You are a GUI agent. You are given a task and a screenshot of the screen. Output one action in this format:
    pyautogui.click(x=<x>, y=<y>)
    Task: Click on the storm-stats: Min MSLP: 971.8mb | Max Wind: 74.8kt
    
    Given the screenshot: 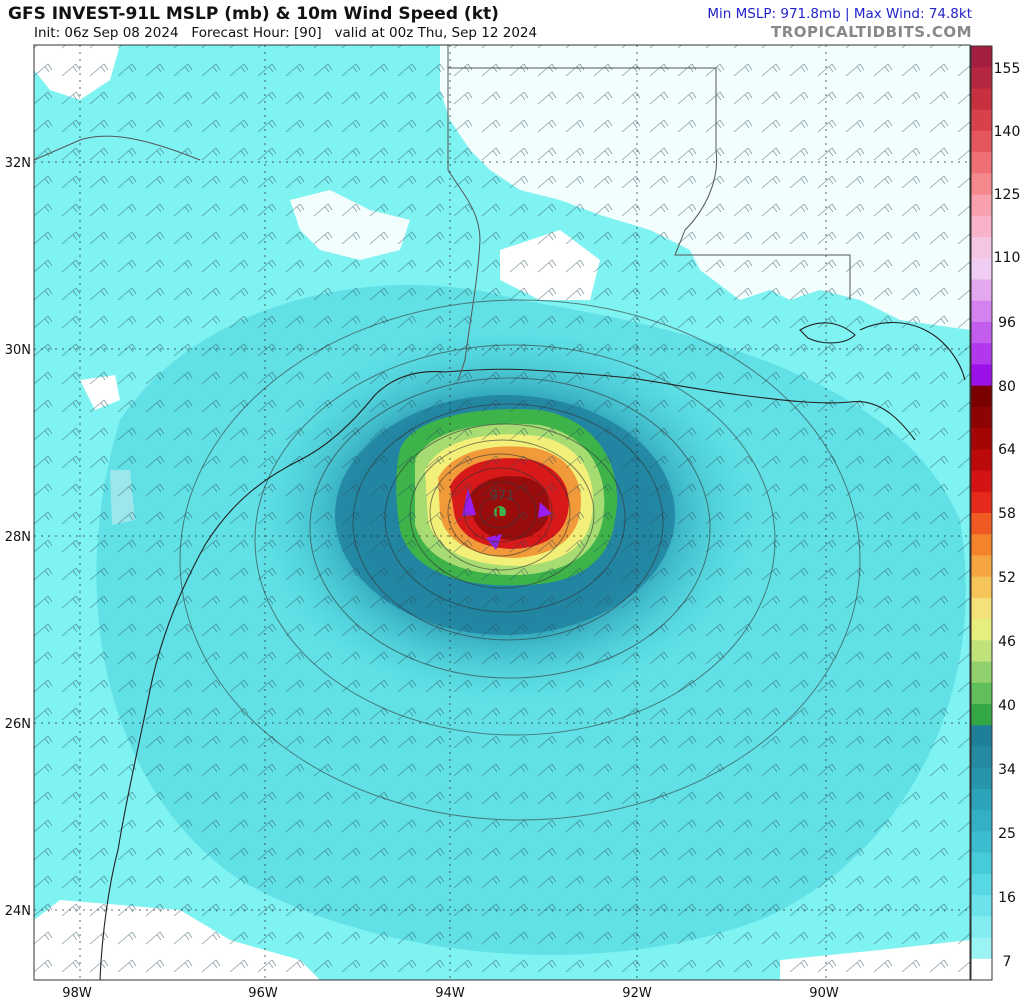 What is the action you would take?
    pyautogui.click(x=839, y=14)
    